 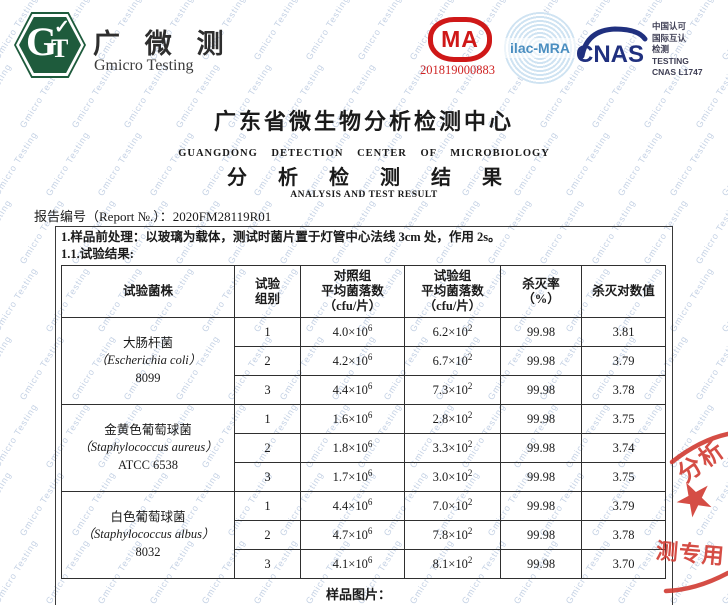 What do you see at coordinates (359, 594) in the screenshot?
I see `sample-picture-label: 样品图片：` at bounding box center [359, 594].